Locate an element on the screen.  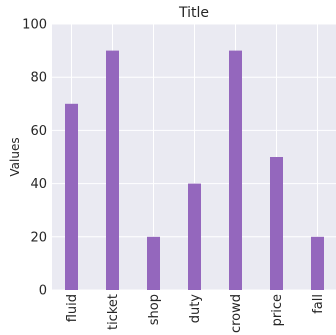
y-tick-label: 80 is located at coordinates (38, 78).